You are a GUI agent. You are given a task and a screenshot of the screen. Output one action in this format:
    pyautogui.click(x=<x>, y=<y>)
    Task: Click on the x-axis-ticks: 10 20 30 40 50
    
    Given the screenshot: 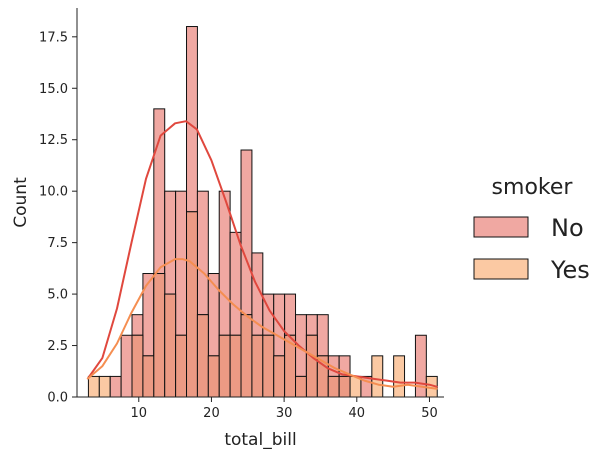 What is the action you would take?
    pyautogui.click(x=284, y=409)
    